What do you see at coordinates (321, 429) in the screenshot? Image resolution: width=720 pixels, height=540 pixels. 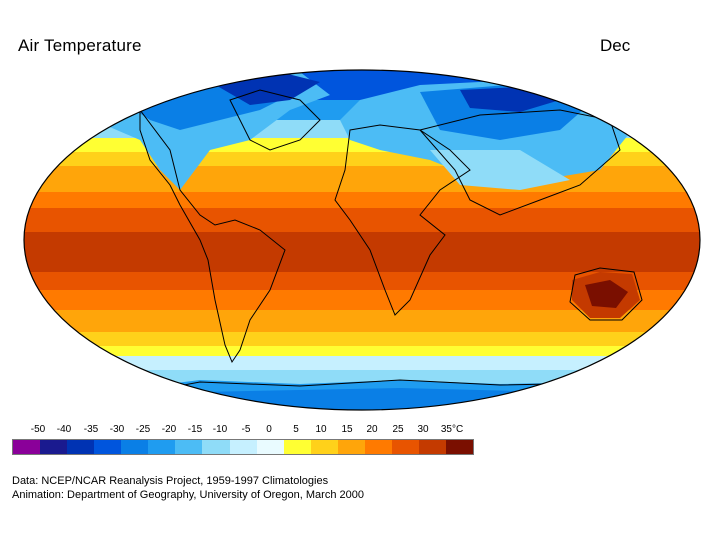 I see `legend-tick: 10` at bounding box center [321, 429].